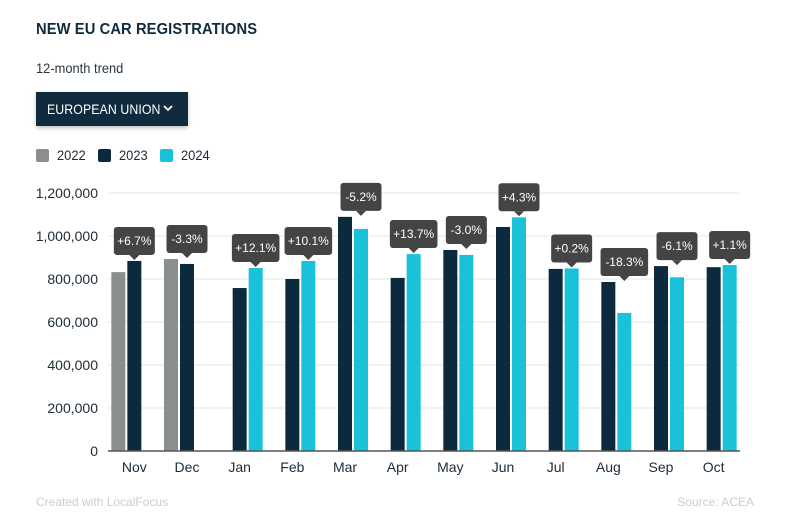 This screenshot has width=800, height=527. I want to click on legend-swatch-2023, so click(105, 155).